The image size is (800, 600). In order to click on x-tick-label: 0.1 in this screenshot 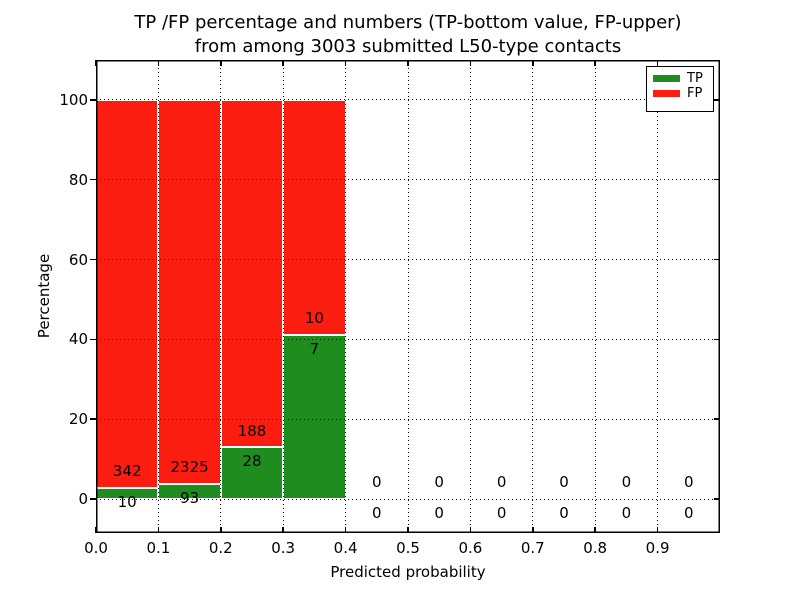, I will do `click(158, 548)`.